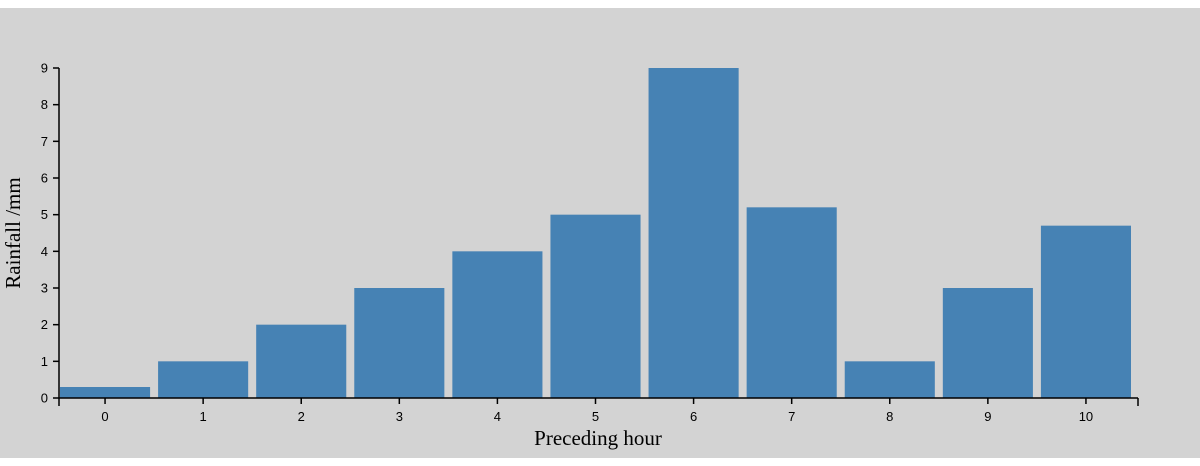  Describe the element at coordinates (791, 416) in the screenshot. I see `x-tick-label-7: 7` at that location.